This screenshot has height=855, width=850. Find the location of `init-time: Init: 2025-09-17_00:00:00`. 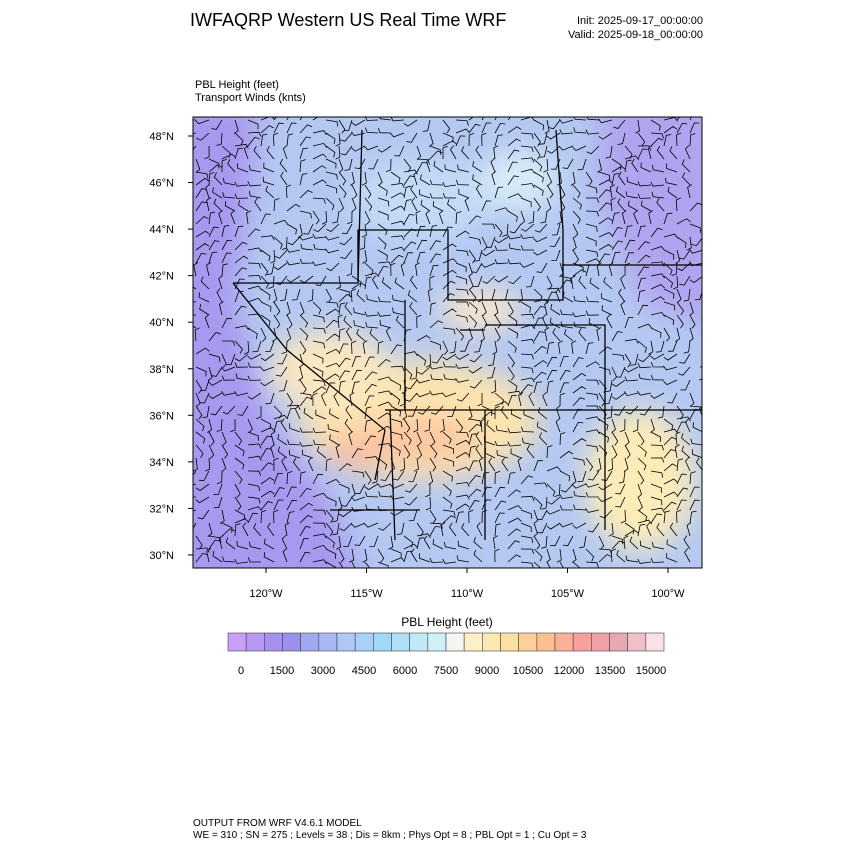

init-time: Init: 2025-09-17_00:00:00 is located at coordinates (640, 21).